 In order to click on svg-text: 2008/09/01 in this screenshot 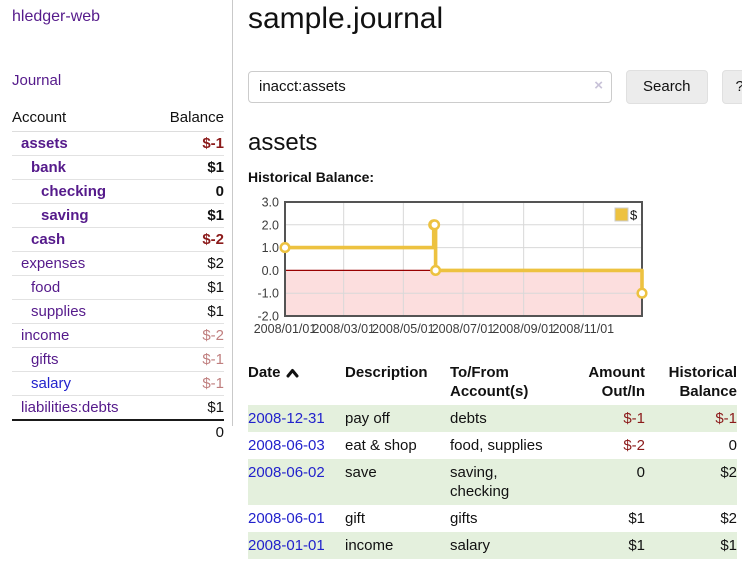, I will do `click(523, 329)`.